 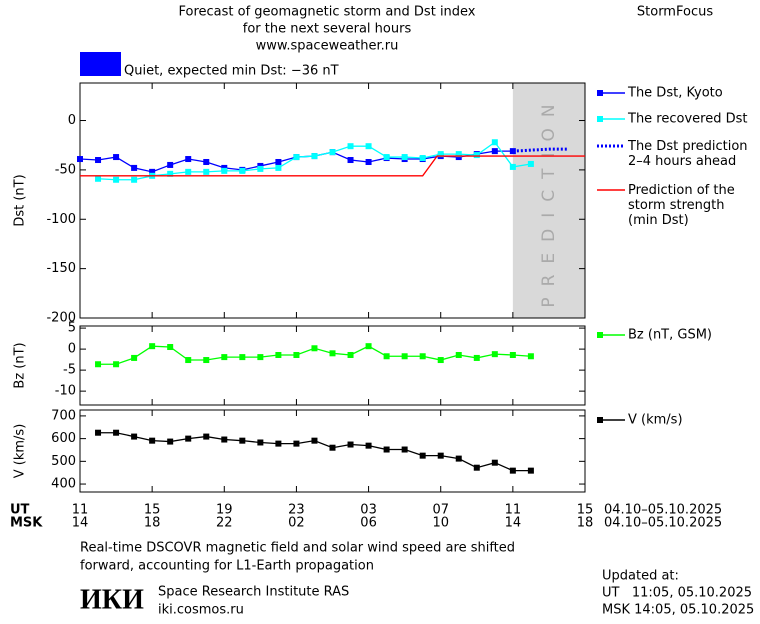 I want to click on legend-label: Prediction of the storm strength (min Dst), so click(x=681, y=205).